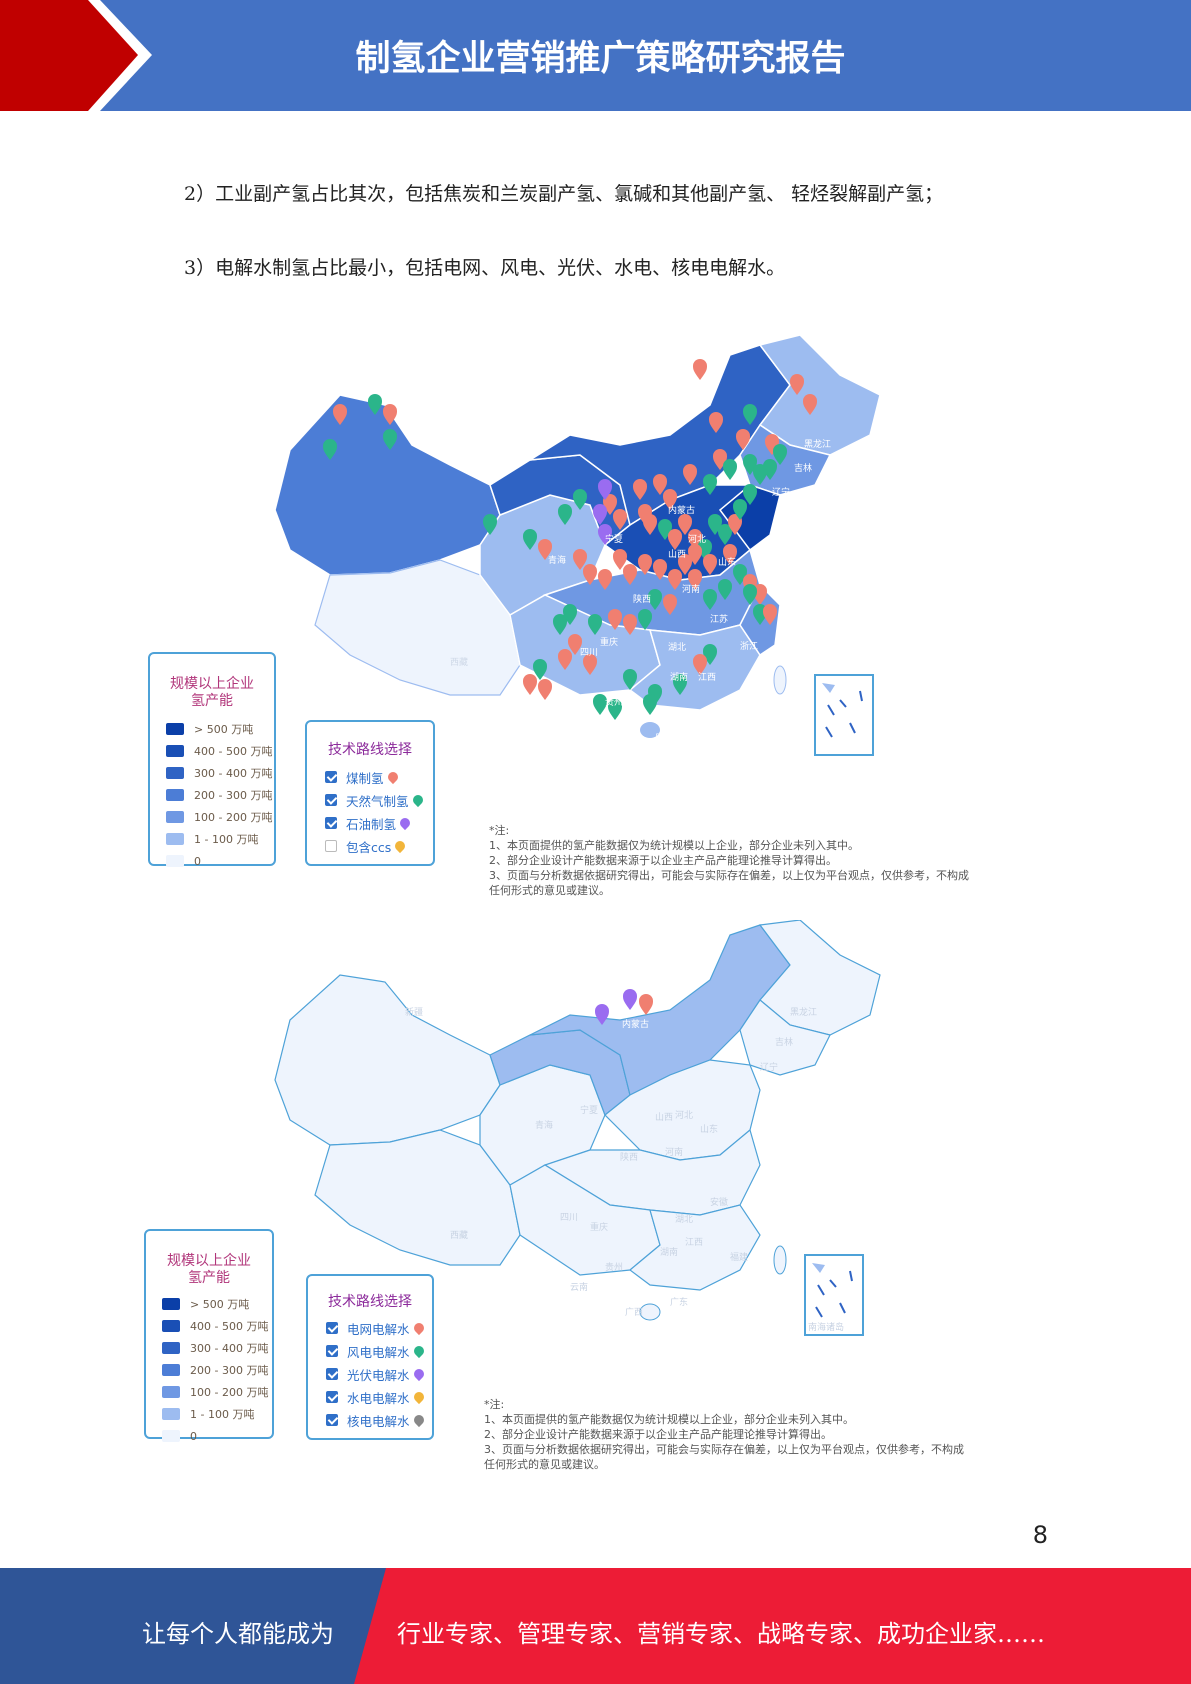  What do you see at coordinates (376, 1328) in the screenshot?
I see `tech-option: 电网电解水` at bounding box center [376, 1328].